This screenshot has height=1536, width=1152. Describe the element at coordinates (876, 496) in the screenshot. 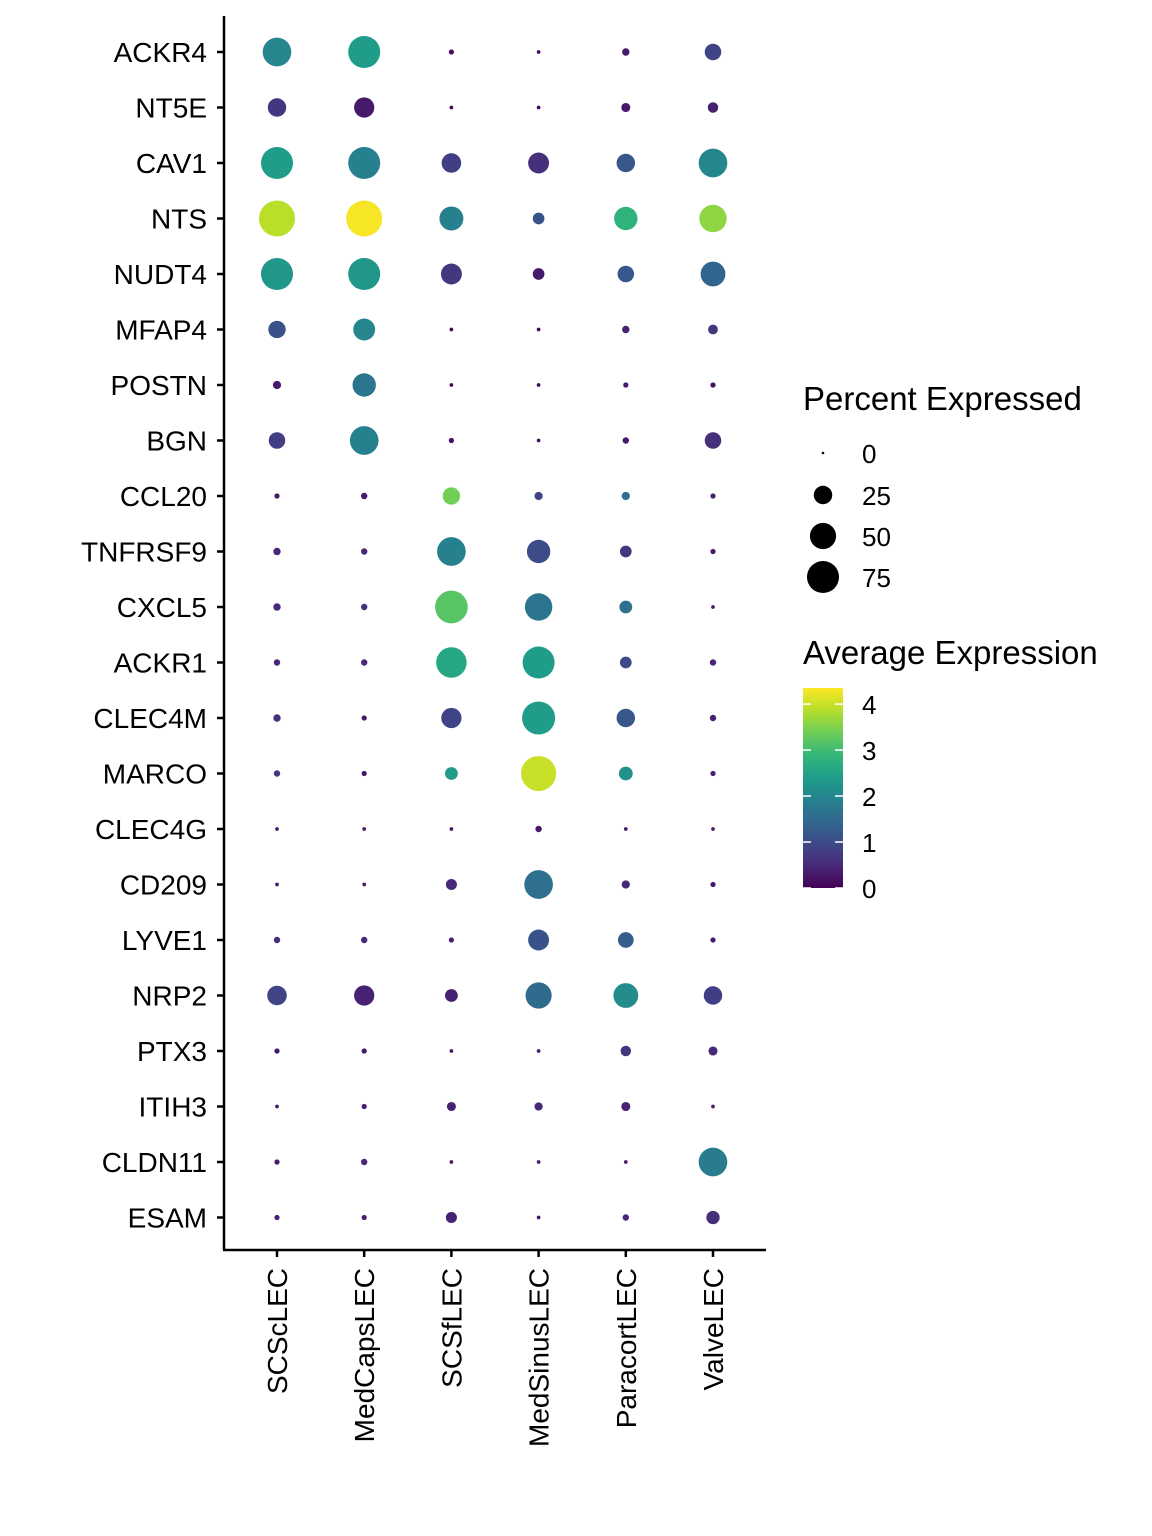

I see `size-legend-label: 25` at that location.